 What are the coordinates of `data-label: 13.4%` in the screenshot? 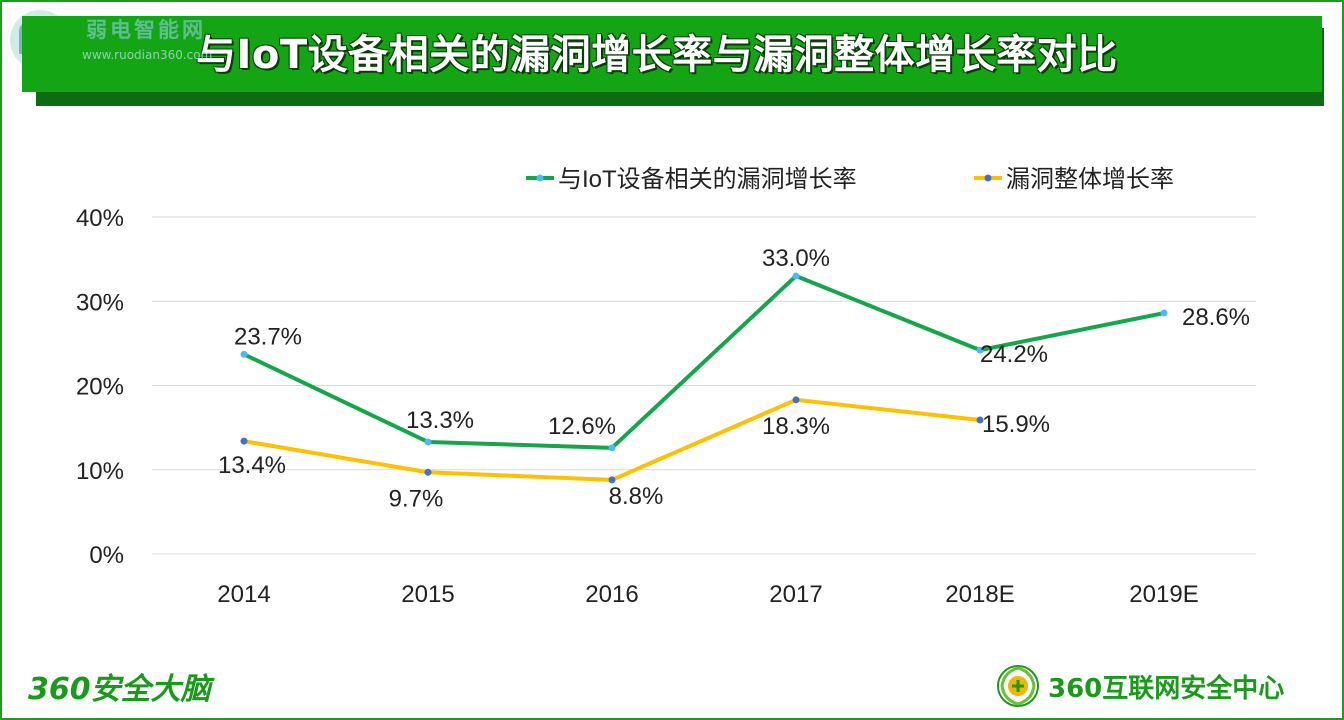 It's located at (252, 465).